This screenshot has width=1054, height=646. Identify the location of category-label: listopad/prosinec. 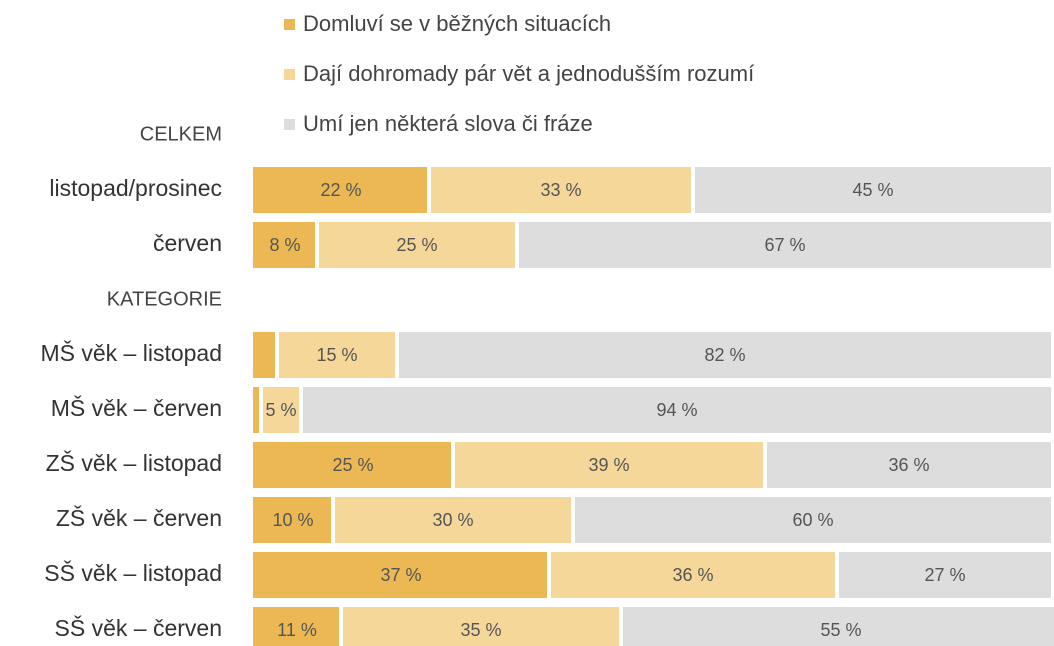
(135, 188).